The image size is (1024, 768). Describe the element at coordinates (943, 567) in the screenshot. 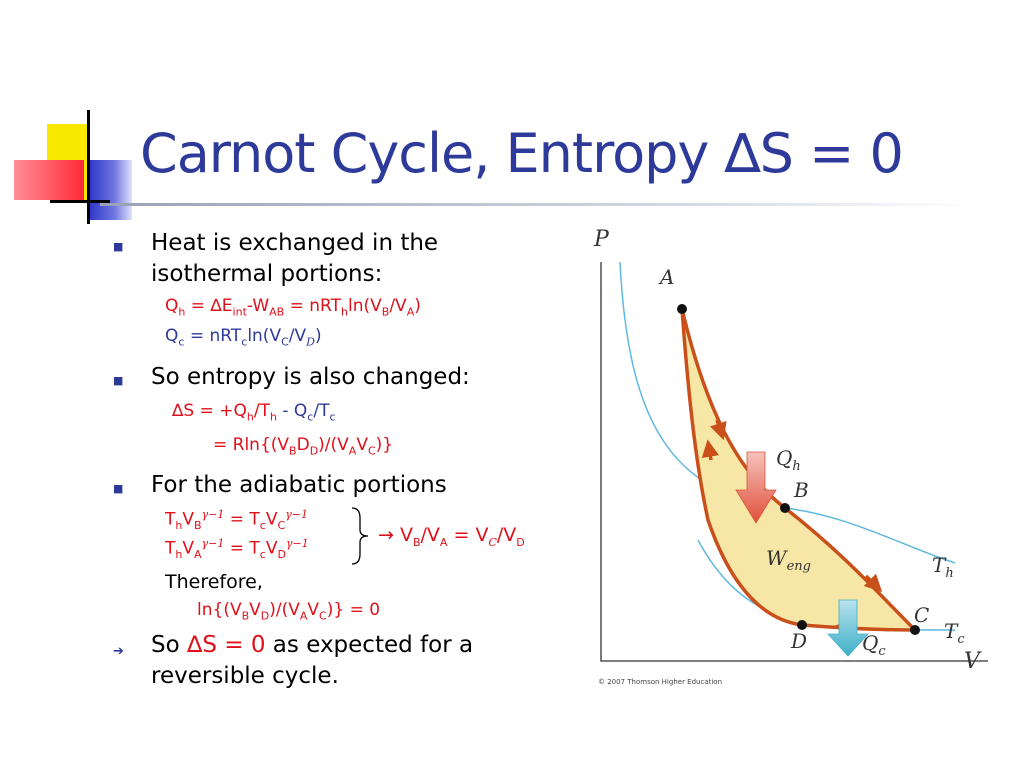

I see `th-label: Th` at that location.